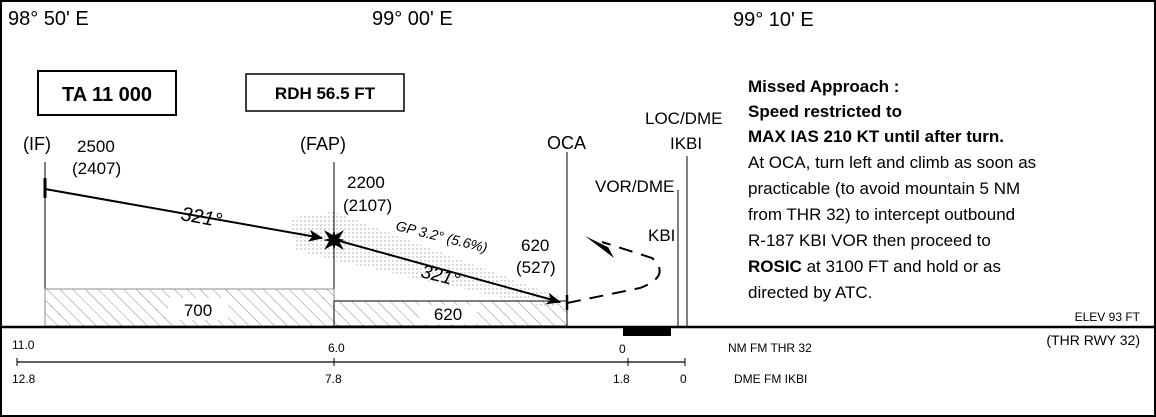  I want to click on vor-dme-label: VOR/DME, so click(634, 186).